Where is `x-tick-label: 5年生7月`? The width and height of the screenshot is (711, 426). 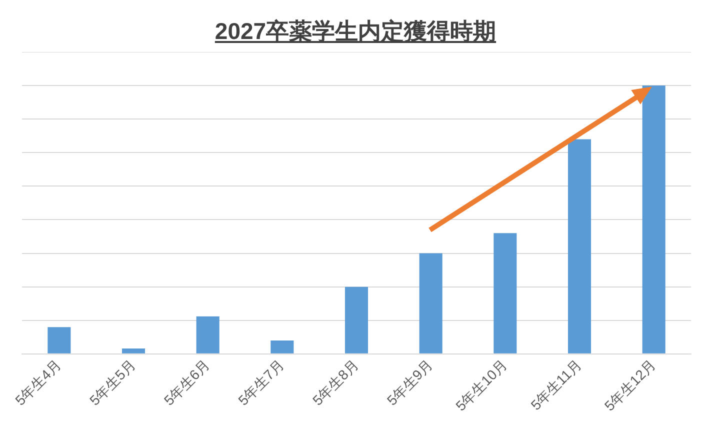 x-tick-label: 5年生7月 is located at coordinates (261, 382).